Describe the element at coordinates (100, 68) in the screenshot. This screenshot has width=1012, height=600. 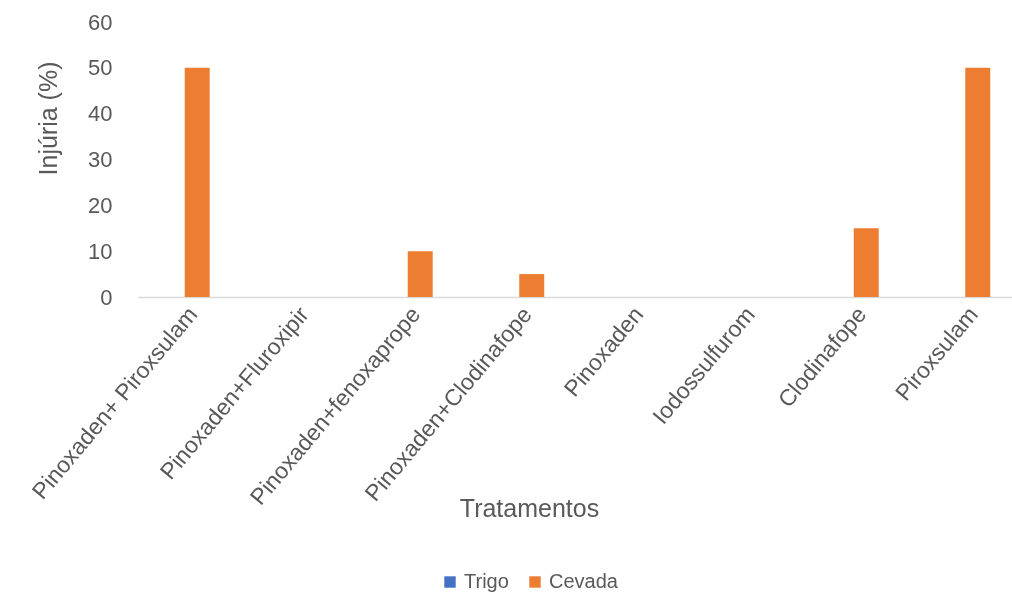
I see `y-tick-label: 50` at that location.